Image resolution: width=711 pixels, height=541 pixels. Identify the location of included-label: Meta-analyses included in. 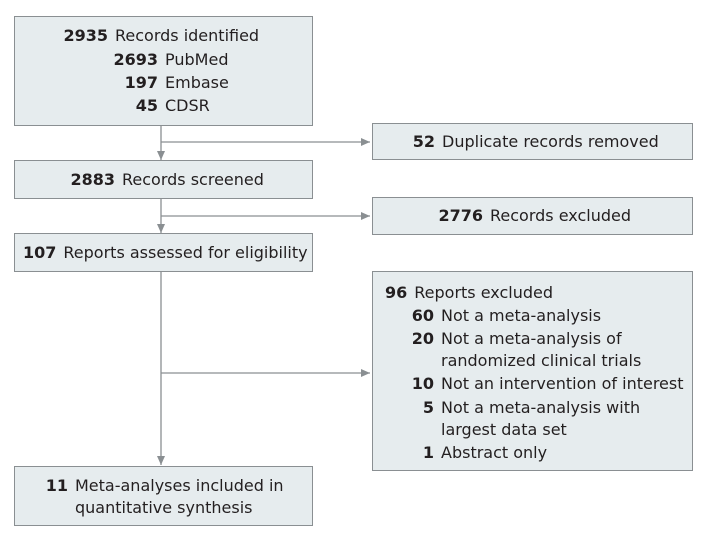
(179, 485).